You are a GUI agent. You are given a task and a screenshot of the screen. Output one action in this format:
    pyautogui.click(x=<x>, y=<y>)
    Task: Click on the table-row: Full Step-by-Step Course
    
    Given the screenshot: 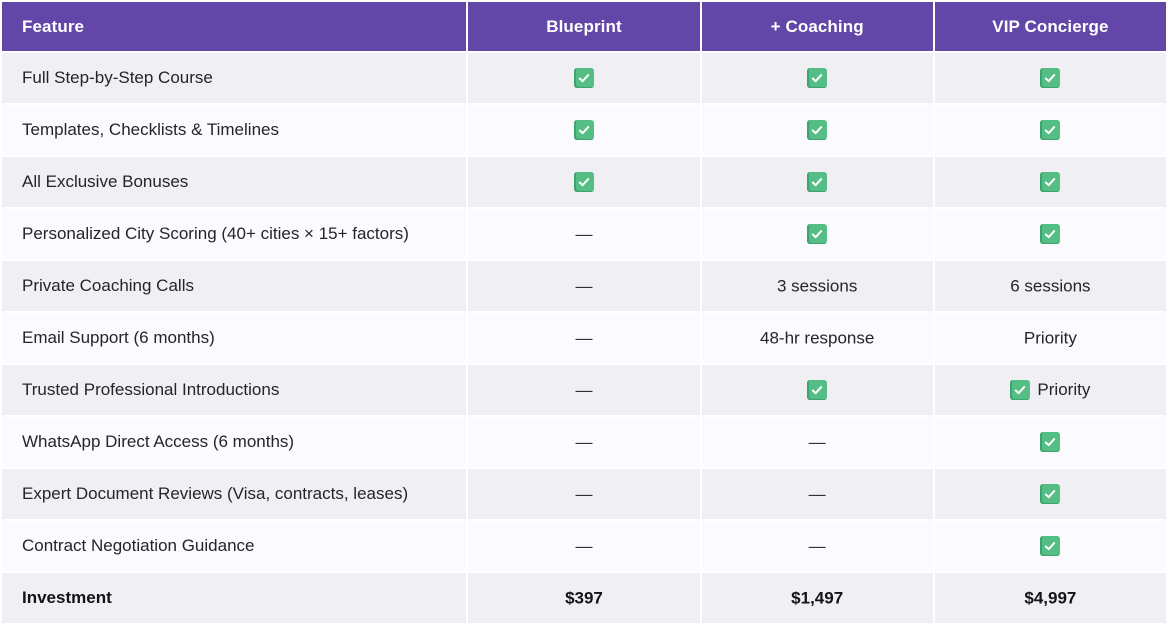 What is the action you would take?
    pyautogui.click(x=584, y=78)
    